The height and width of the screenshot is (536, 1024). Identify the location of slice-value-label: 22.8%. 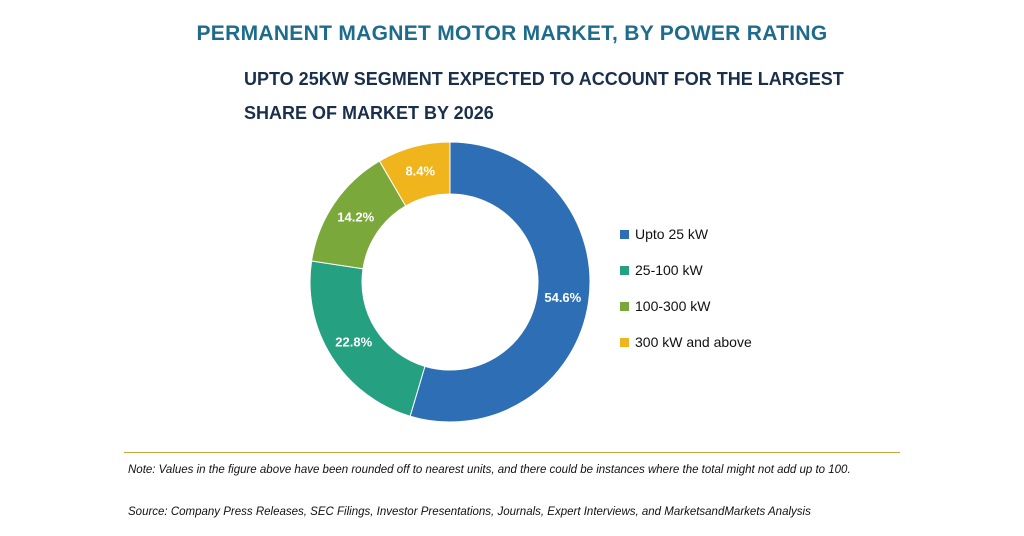
(353, 342).